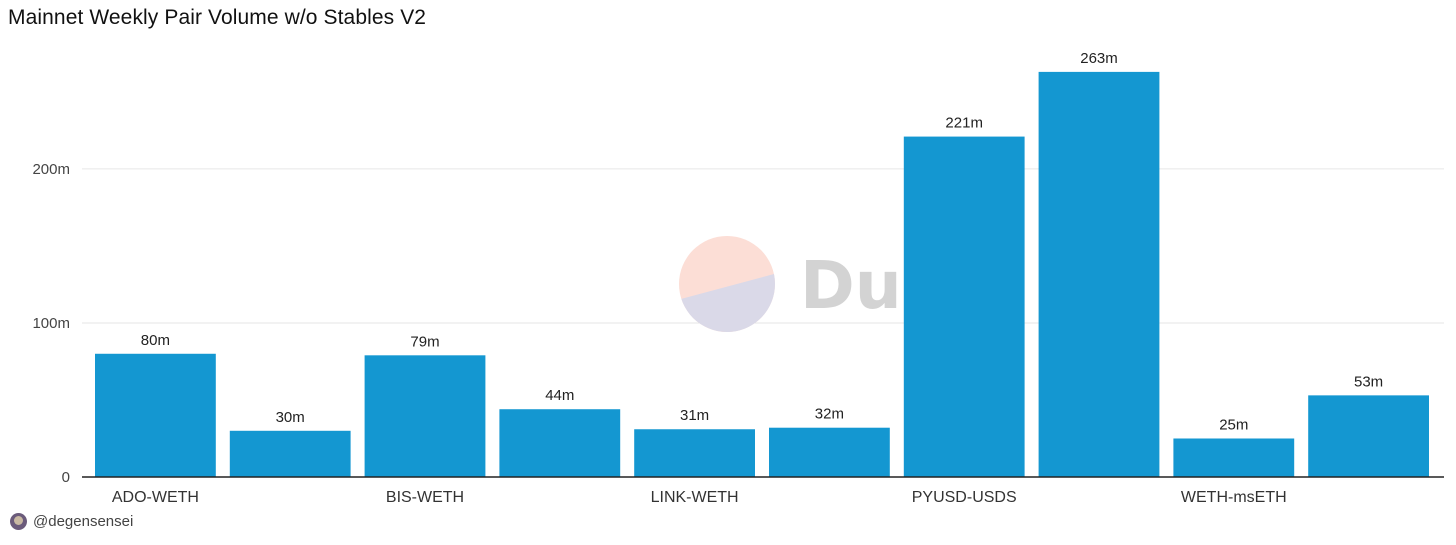 The height and width of the screenshot is (545, 1456). What do you see at coordinates (425, 497) in the screenshot?
I see `x-tick-label: BIS-WETH` at bounding box center [425, 497].